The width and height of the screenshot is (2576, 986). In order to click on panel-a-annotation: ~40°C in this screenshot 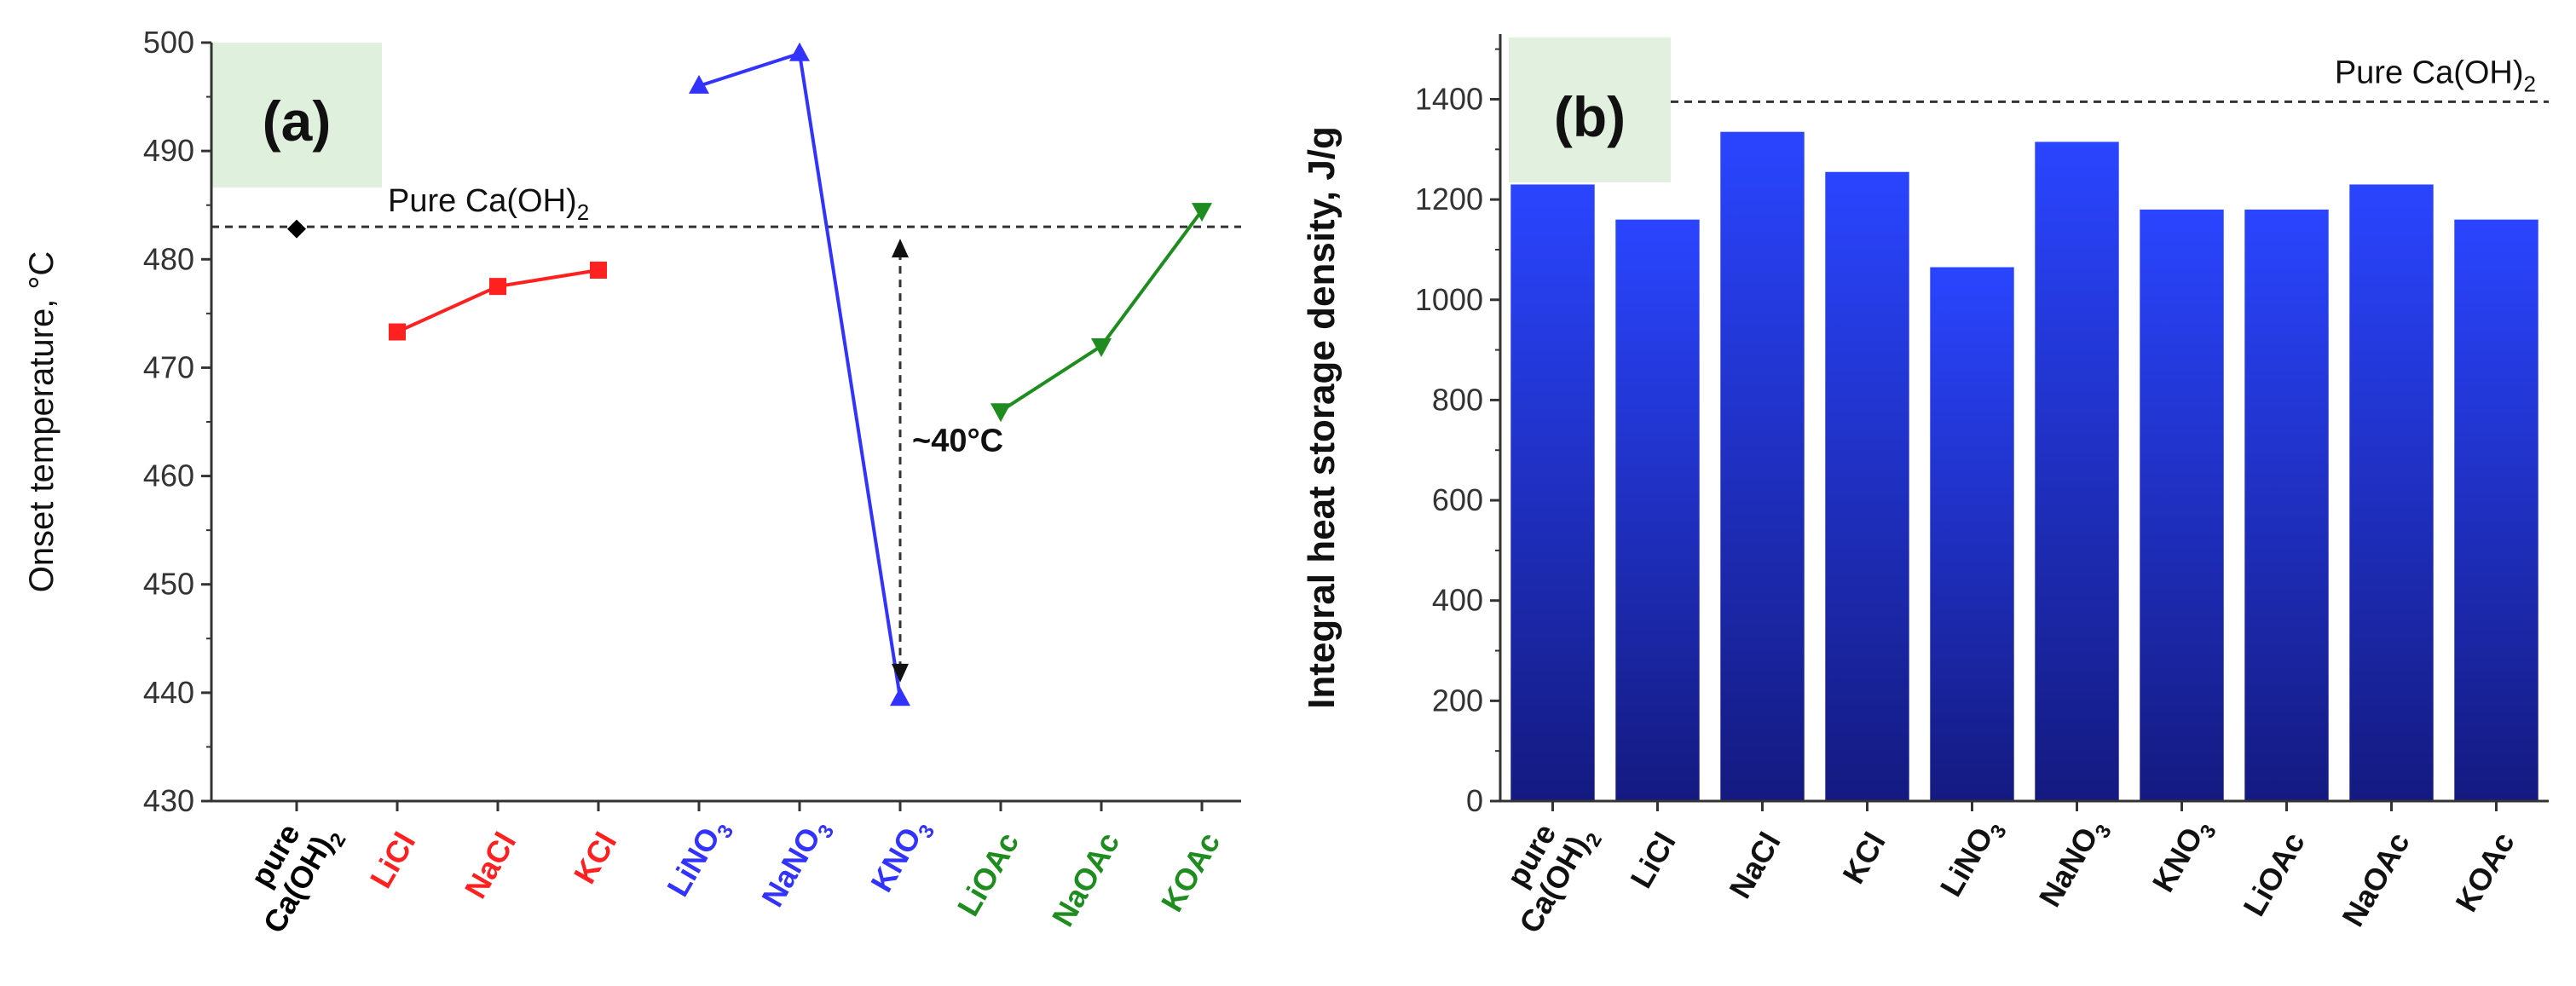, I will do `click(947, 461)`.